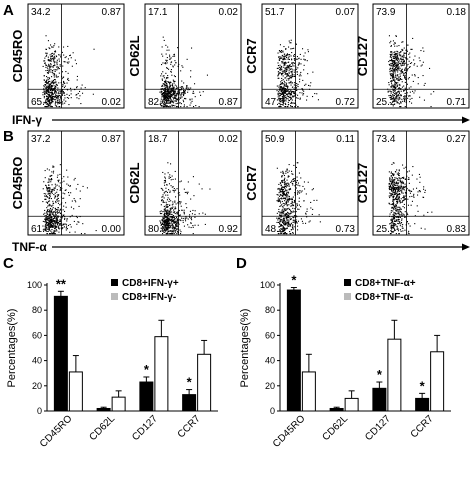 The height and width of the screenshot is (477, 474). What do you see at coordinates (362, 56) in the screenshot?
I see `flow-marker-label: CD127` at bounding box center [362, 56].